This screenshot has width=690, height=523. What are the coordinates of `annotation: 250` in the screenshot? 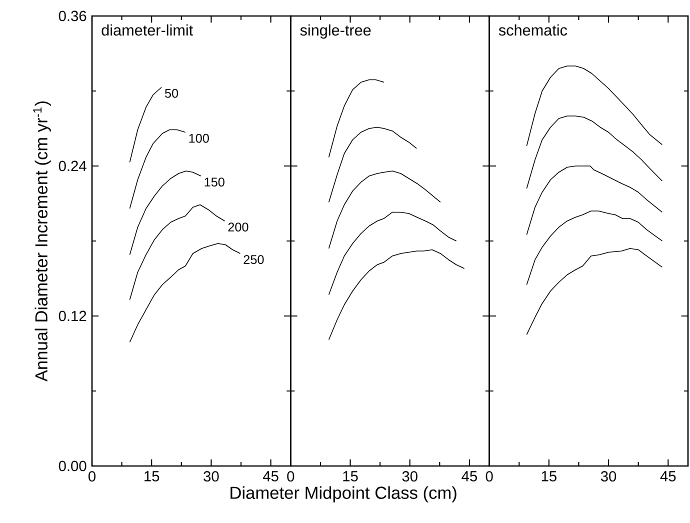 It's located at (254, 259).